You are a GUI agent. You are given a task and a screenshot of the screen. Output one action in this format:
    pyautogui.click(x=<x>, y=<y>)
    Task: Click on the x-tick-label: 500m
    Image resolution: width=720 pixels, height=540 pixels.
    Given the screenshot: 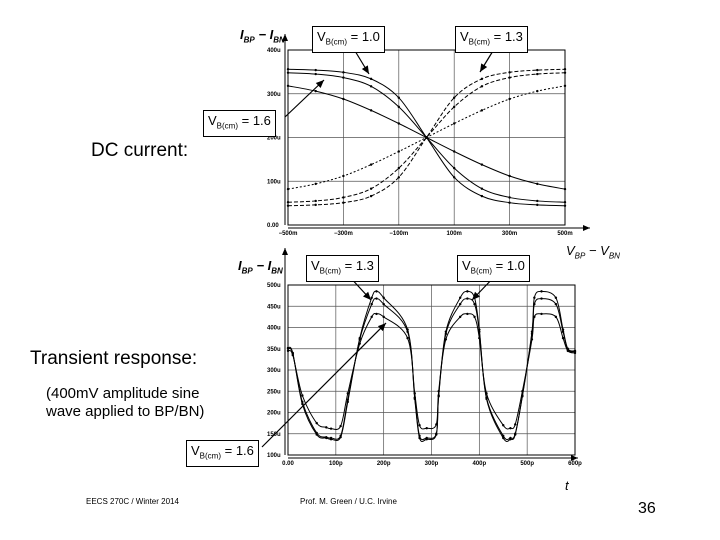 What is the action you would take?
    pyautogui.click(x=564, y=234)
    